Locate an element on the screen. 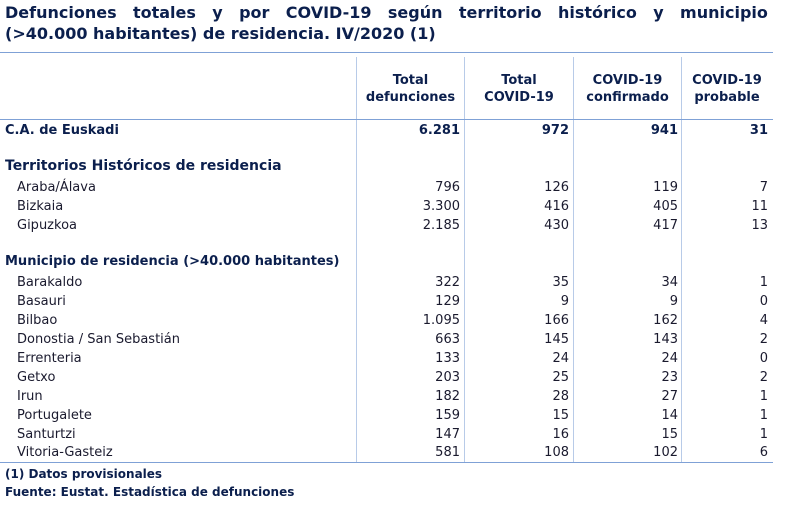 This screenshot has height=518, width=800. cell-total-covid: 15 is located at coordinates (560, 415).